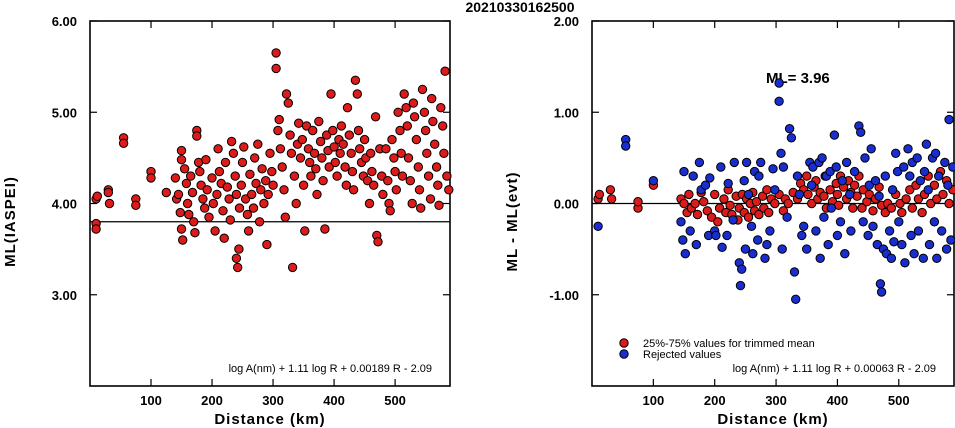 This screenshot has width=955, height=428. What do you see at coordinates (269, 419) in the screenshot?
I see `left-x-axis-label: Distance (km)` at bounding box center [269, 419].